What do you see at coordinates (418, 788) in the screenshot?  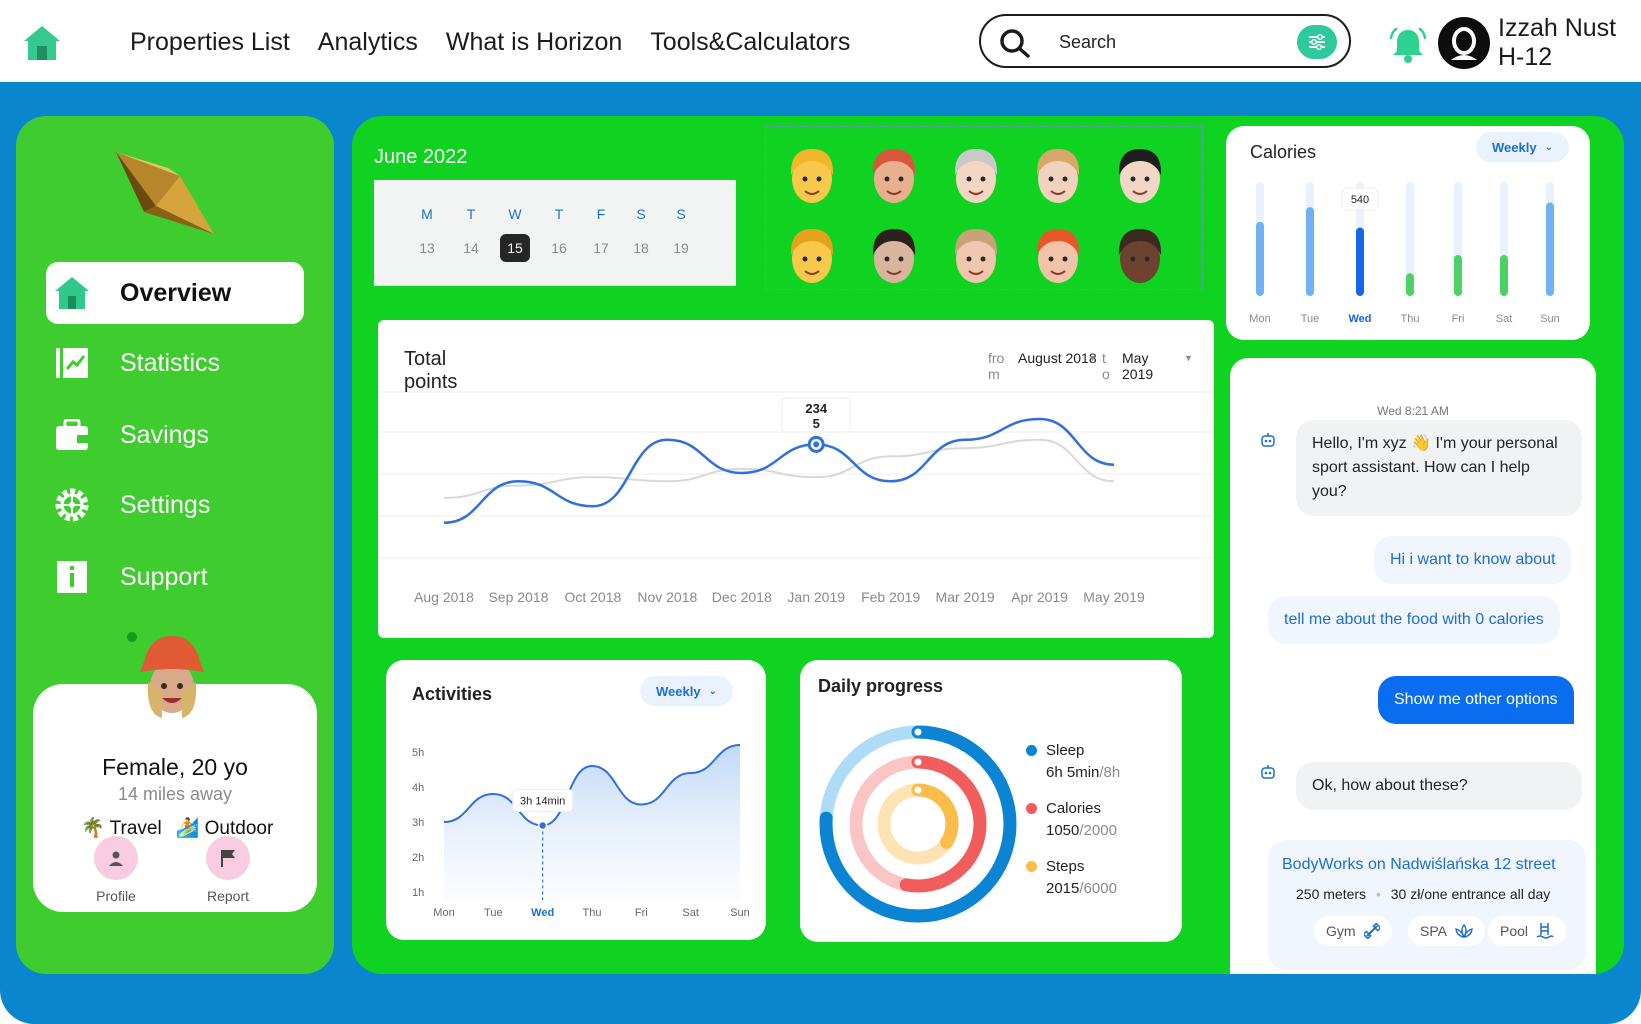 I see `y-tick-label: 4h` at bounding box center [418, 788].